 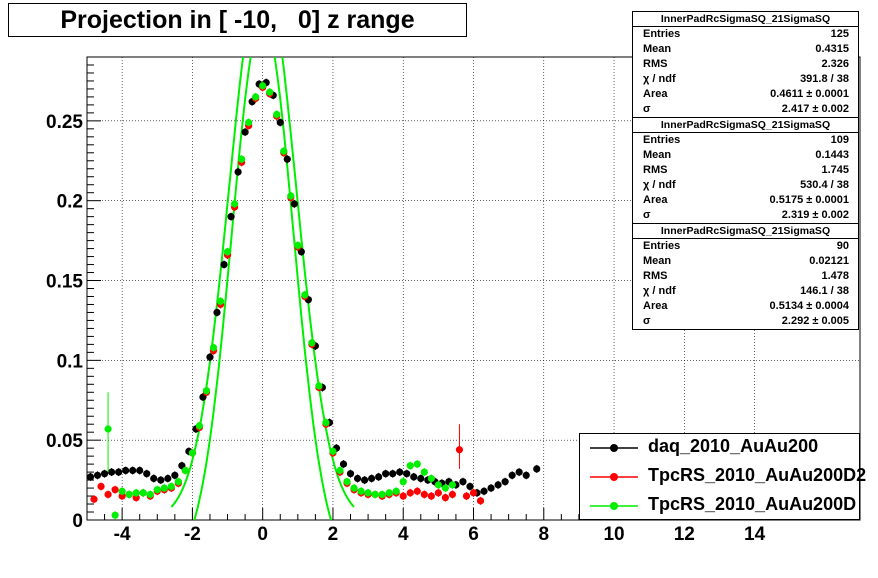 What do you see at coordinates (745, 306) in the screenshot?
I see `stat-row-area: Area 0.5134 ± 0.0004` at bounding box center [745, 306].